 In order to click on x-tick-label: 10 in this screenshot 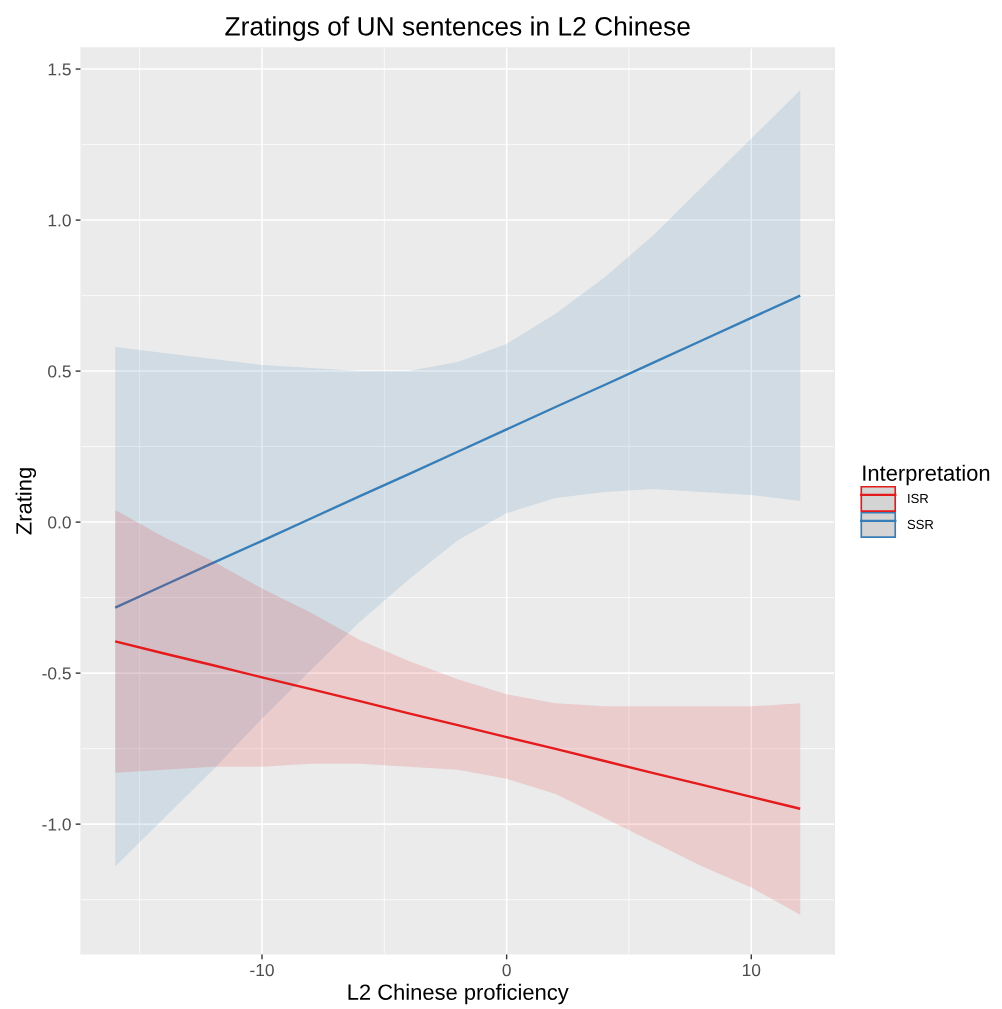, I will do `click(751, 970)`.